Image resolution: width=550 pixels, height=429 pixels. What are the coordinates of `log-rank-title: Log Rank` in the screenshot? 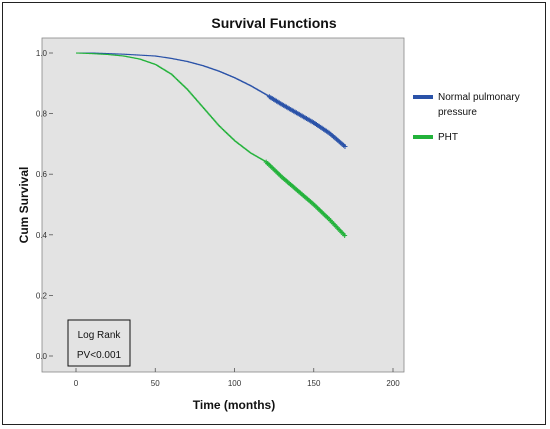 It's located at (100, 335).